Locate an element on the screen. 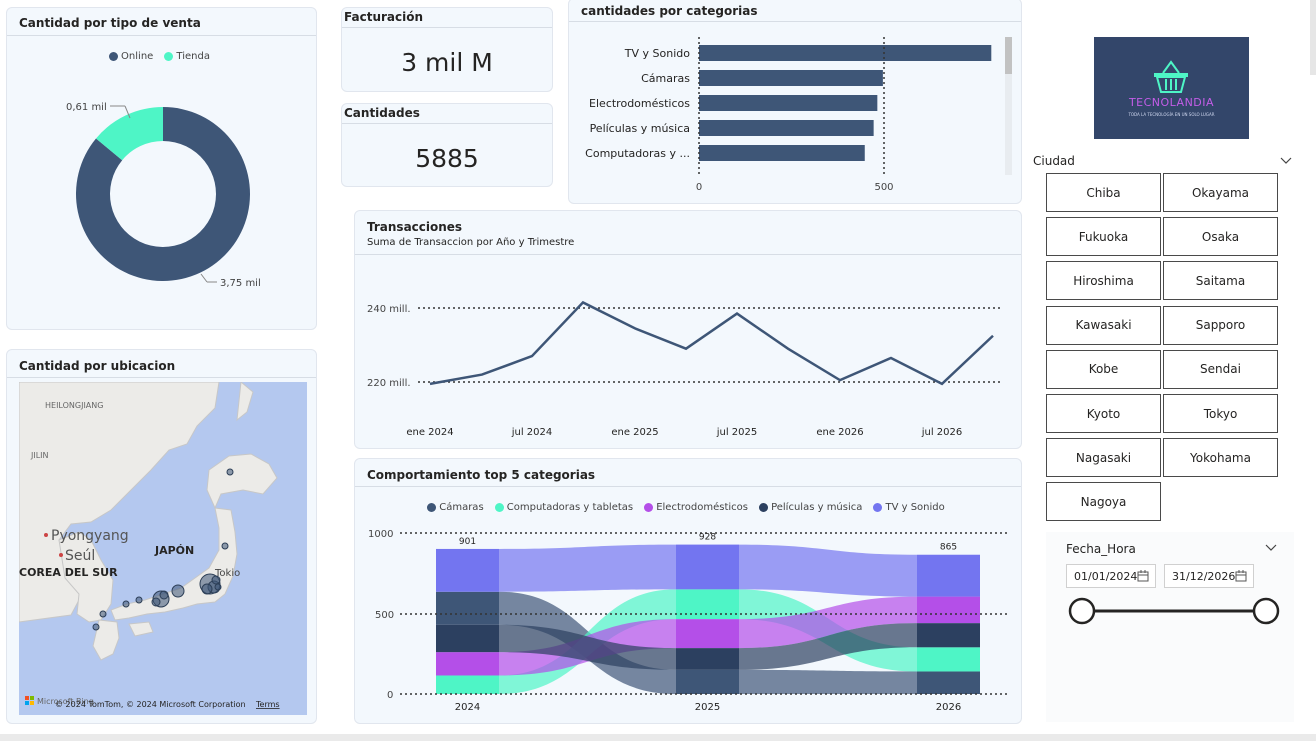  city-button-kawasaki: Kawasaki is located at coordinates (1103, 325).